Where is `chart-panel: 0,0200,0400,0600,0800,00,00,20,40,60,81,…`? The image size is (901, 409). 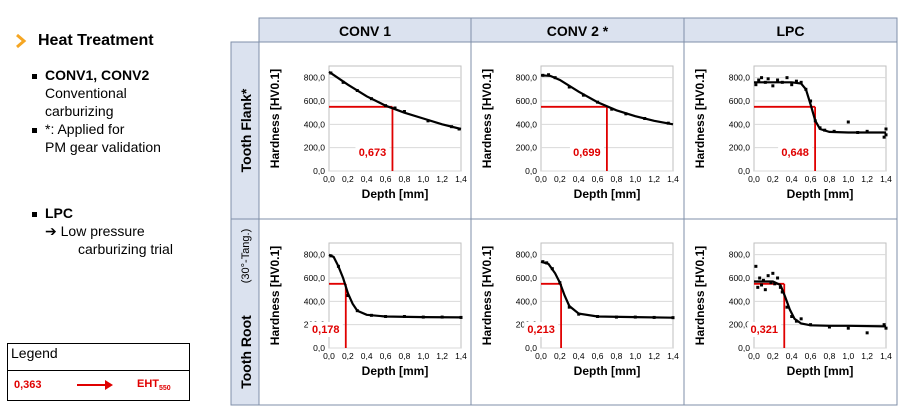
chart-panel: 0,0200,0400,0600,0800,00,00,20,40,60,81,… is located at coordinates (579, 310).